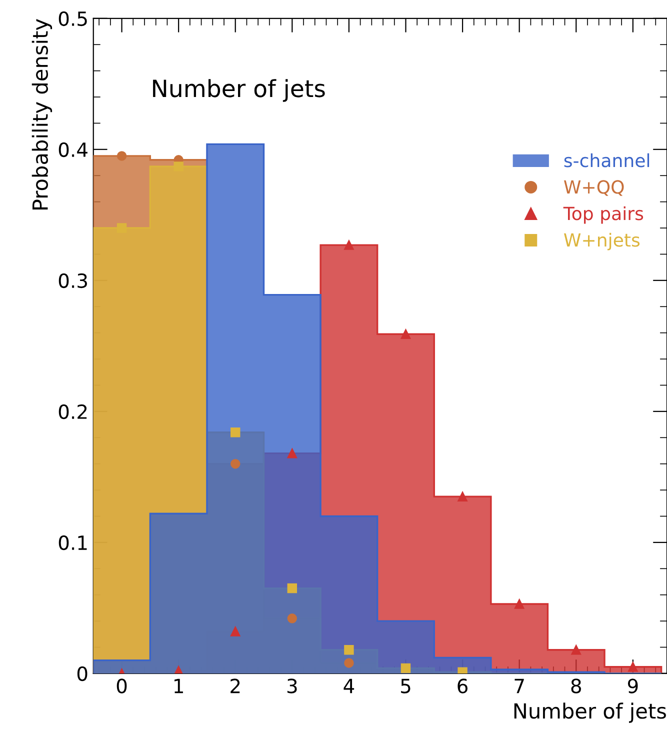 This screenshot has height=736, width=667. Describe the element at coordinates (519, 686) in the screenshot. I see `x-tick-label: 7` at that location.